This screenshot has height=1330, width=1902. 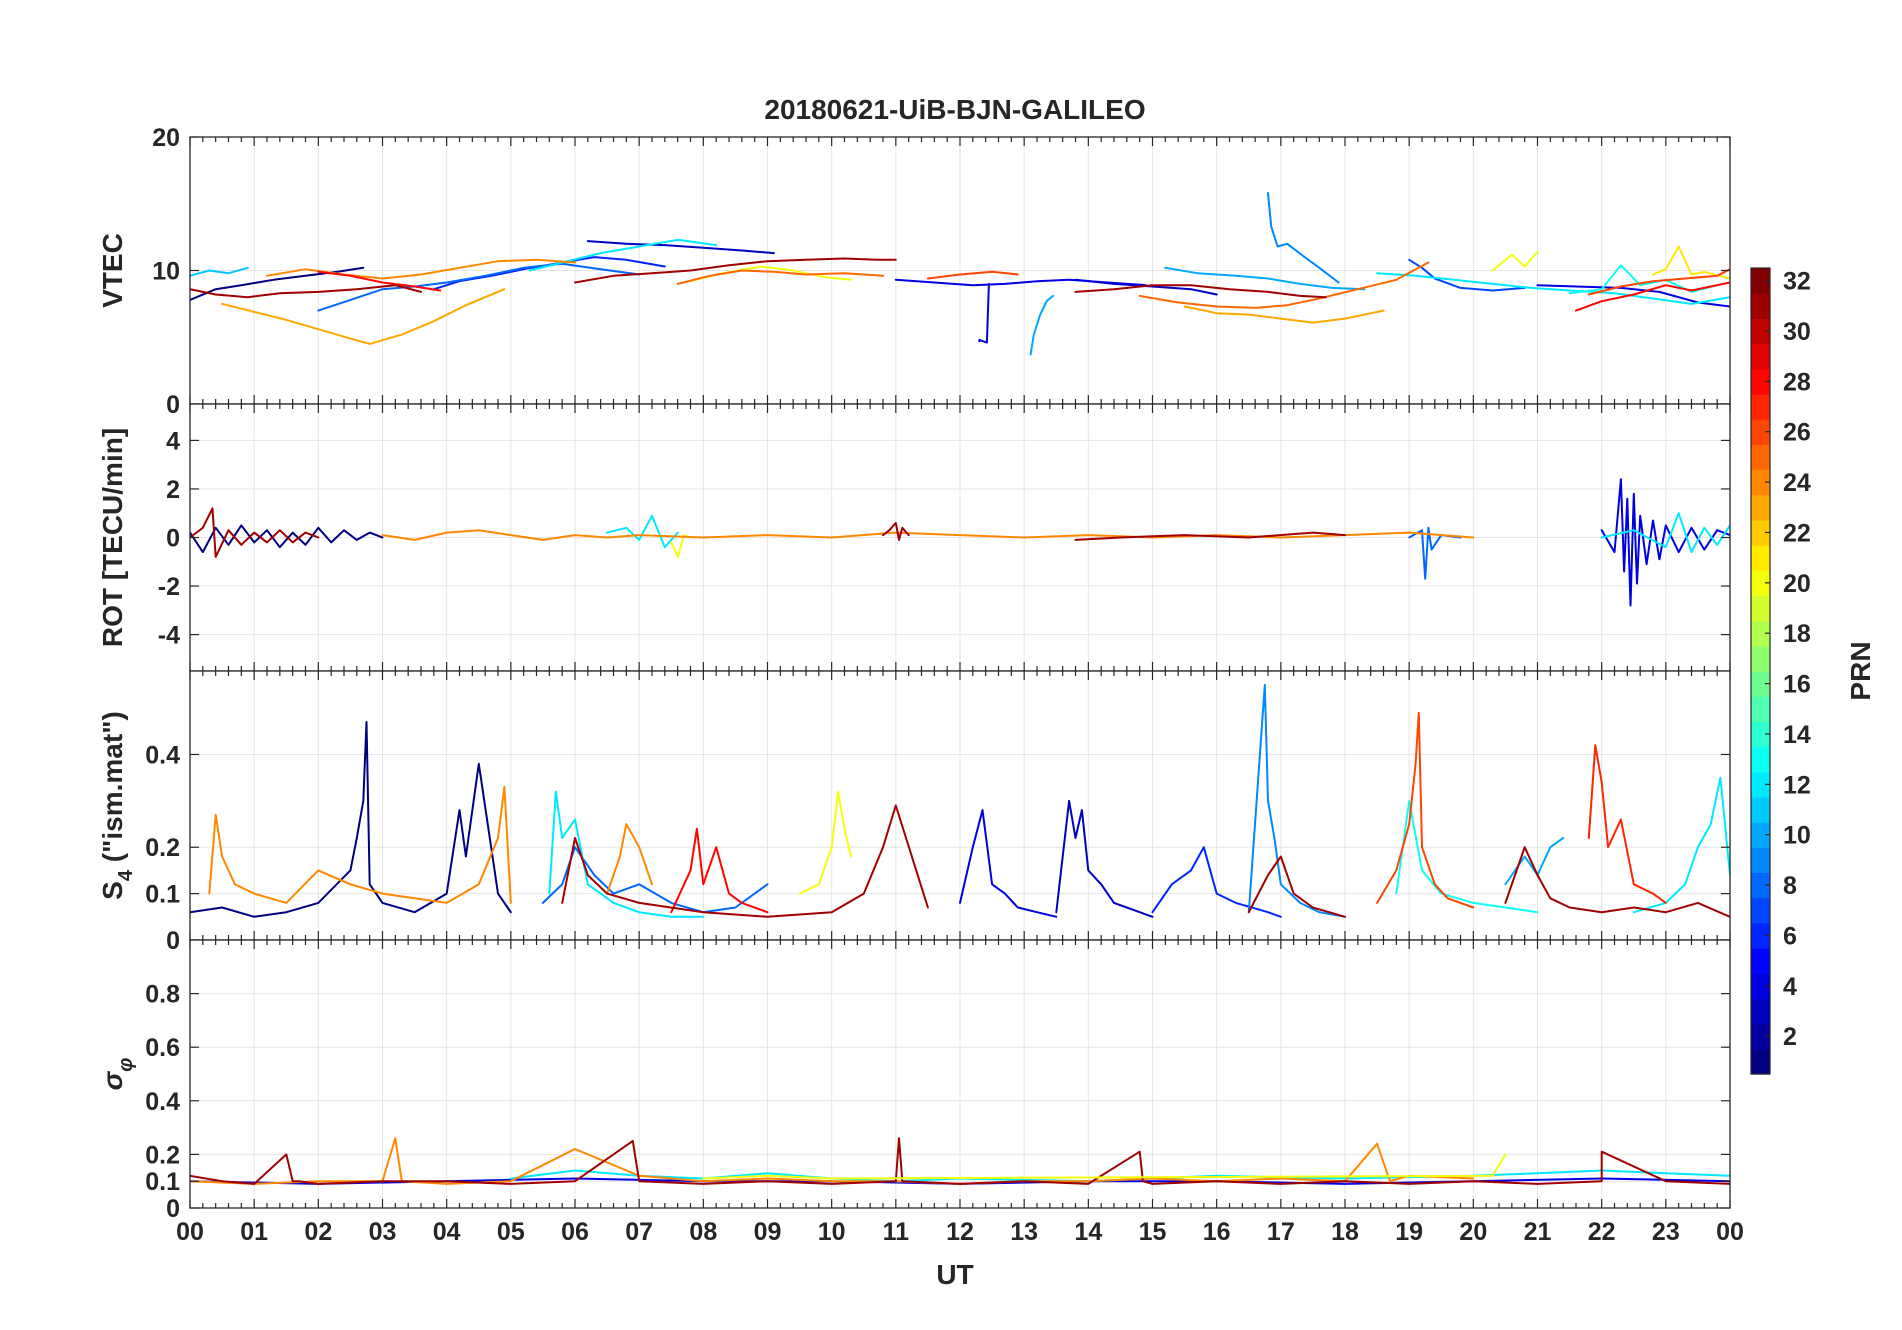 What do you see at coordinates (1281, 1232) in the screenshot?
I see `x-tick-label: 17` at bounding box center [1281, 1232].